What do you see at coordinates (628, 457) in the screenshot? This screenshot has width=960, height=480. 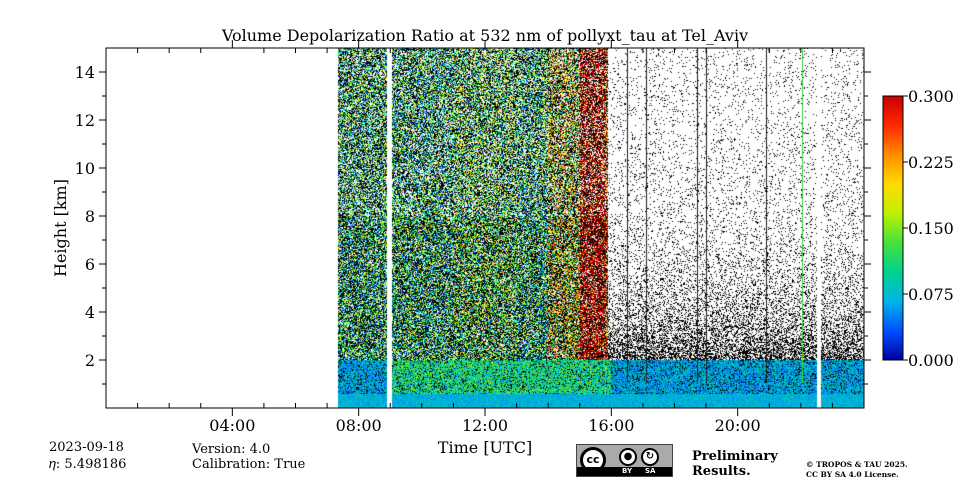 I see `person-icon: ●` at bounding box center [628, 457].